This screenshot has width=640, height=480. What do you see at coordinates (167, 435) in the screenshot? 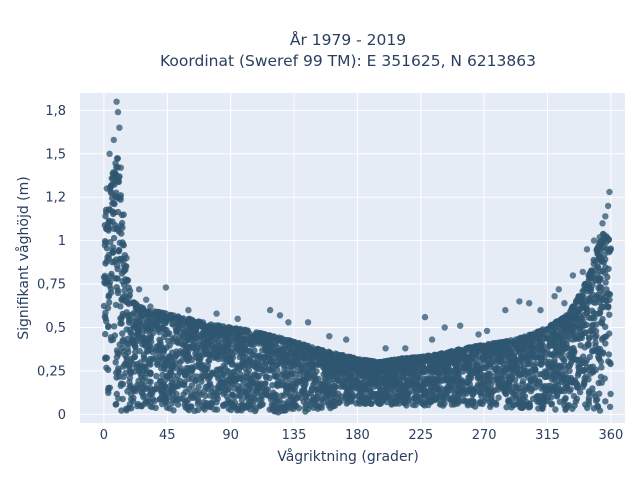
I see `x-tick-label: 45` at bounding box center [167, 435].